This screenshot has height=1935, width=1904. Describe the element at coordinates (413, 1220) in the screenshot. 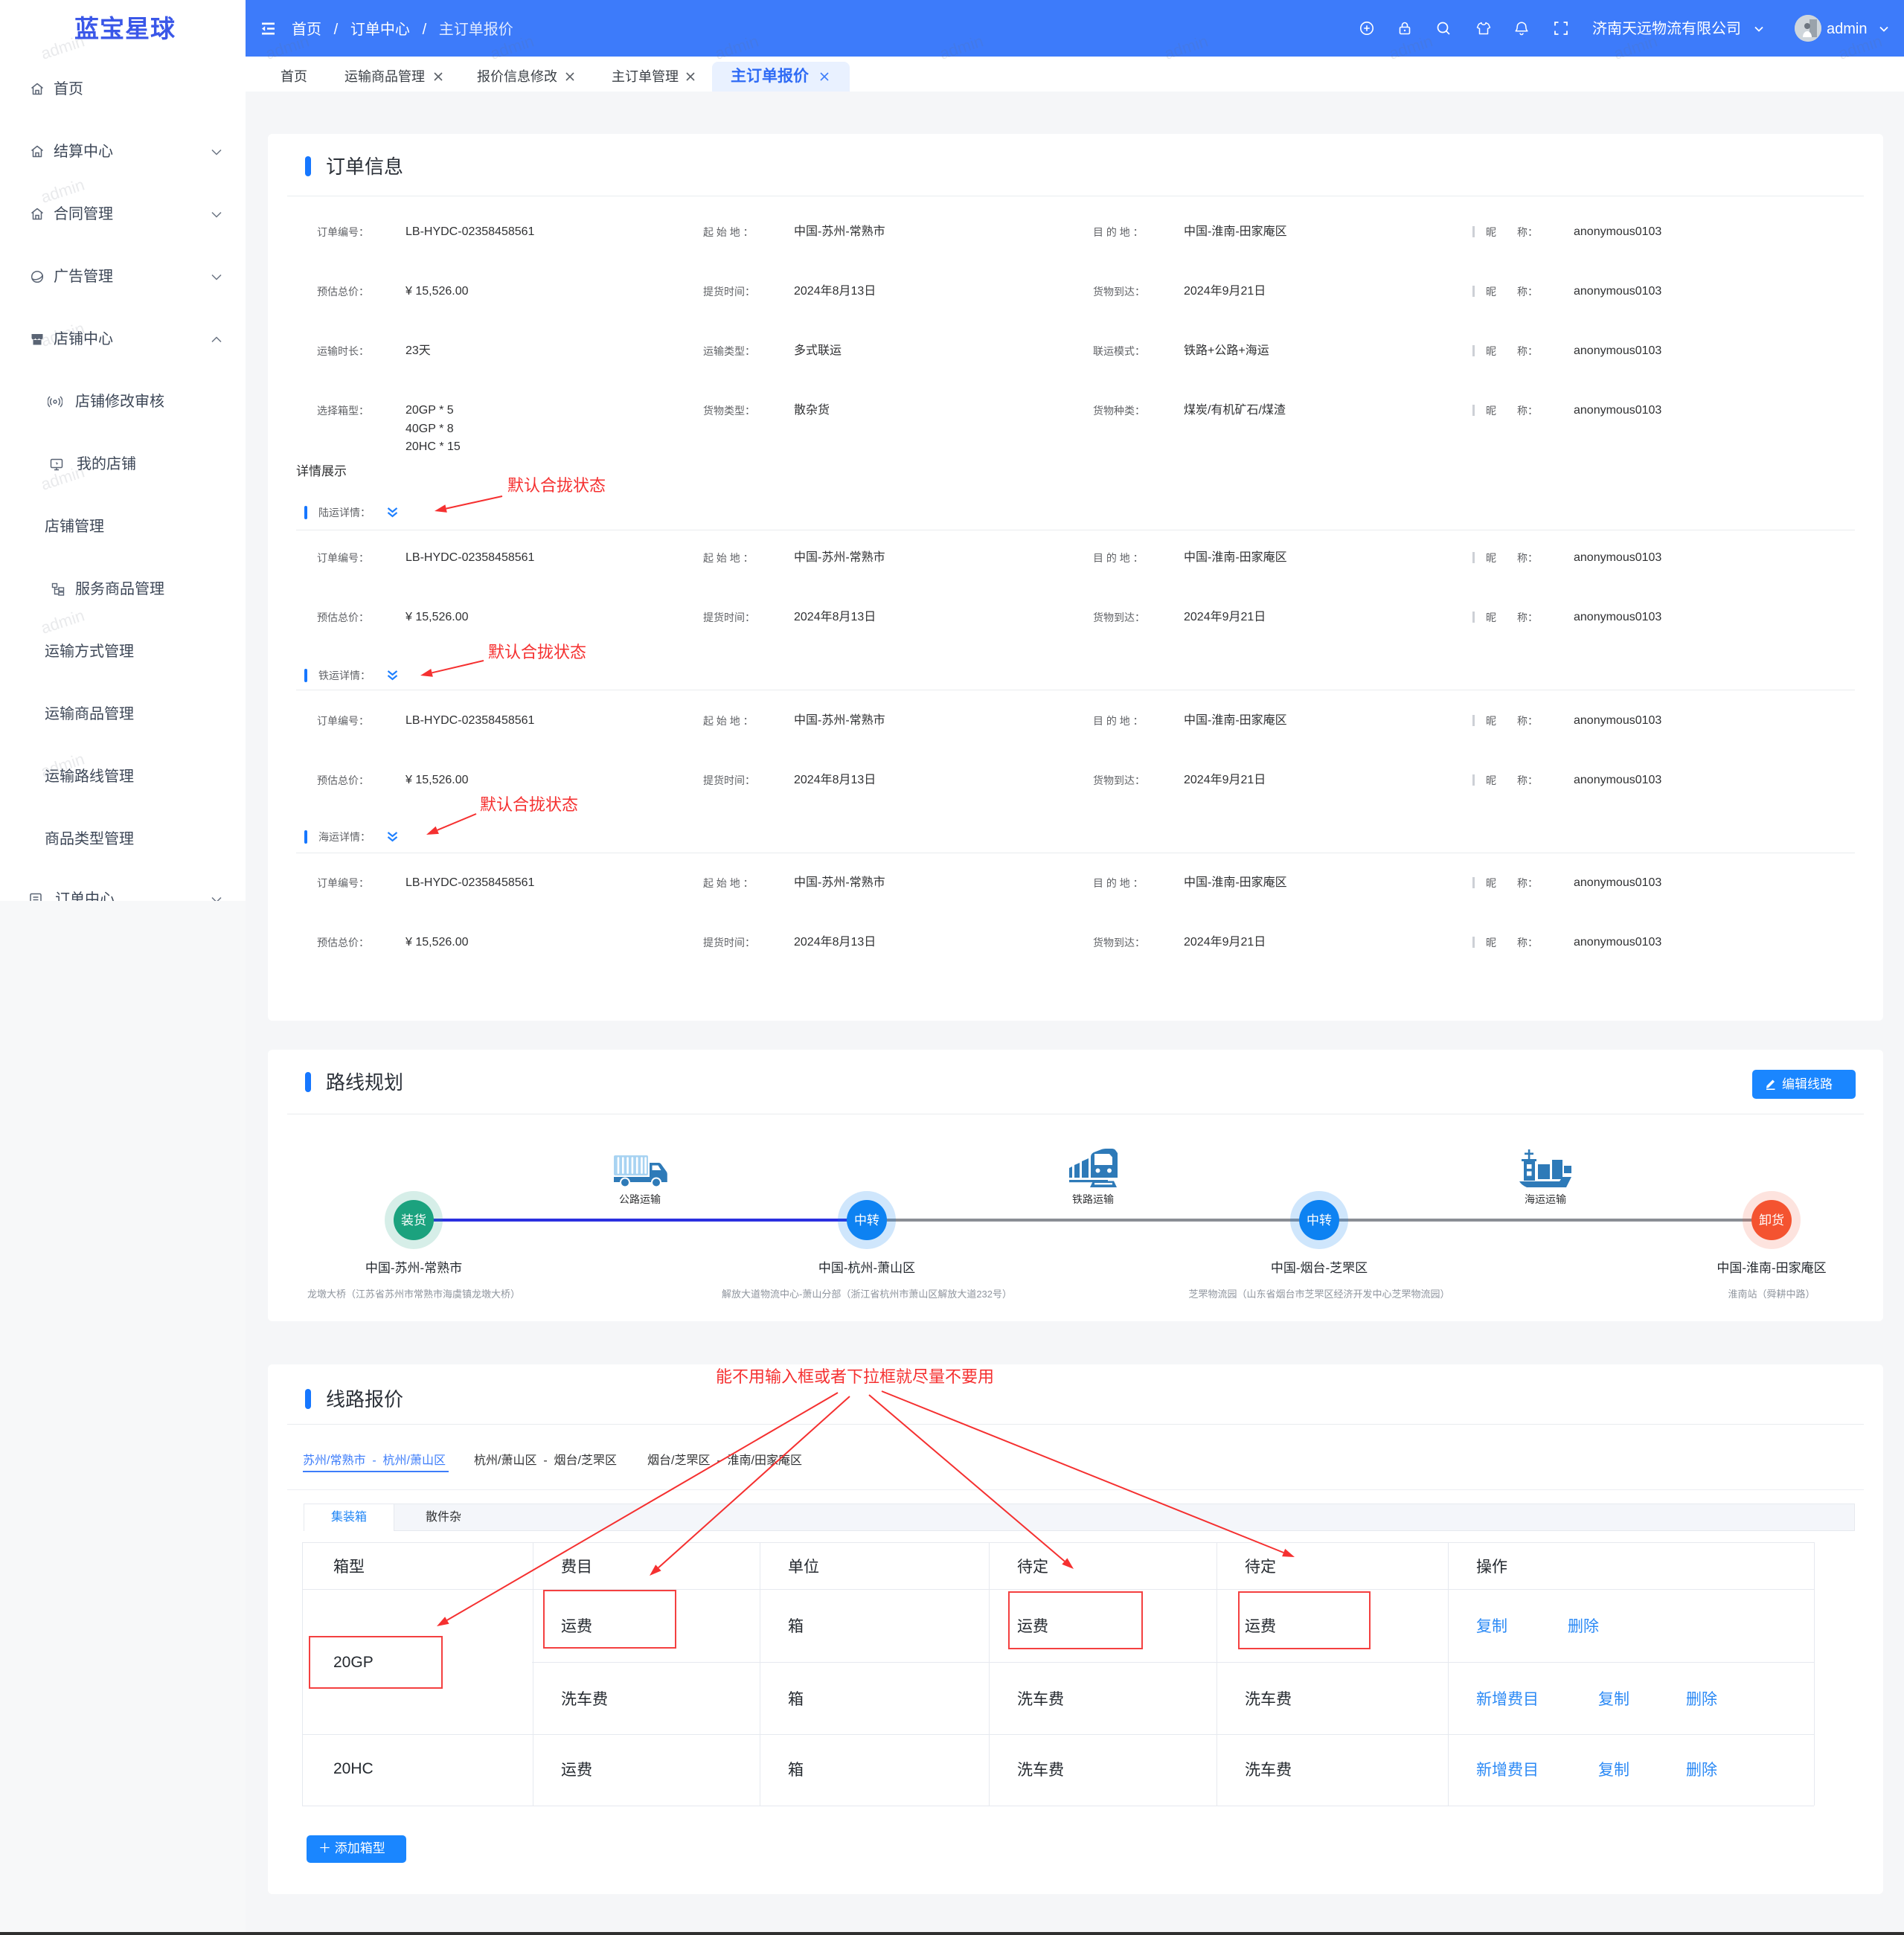

I see `svg-text: 装货` at that location.